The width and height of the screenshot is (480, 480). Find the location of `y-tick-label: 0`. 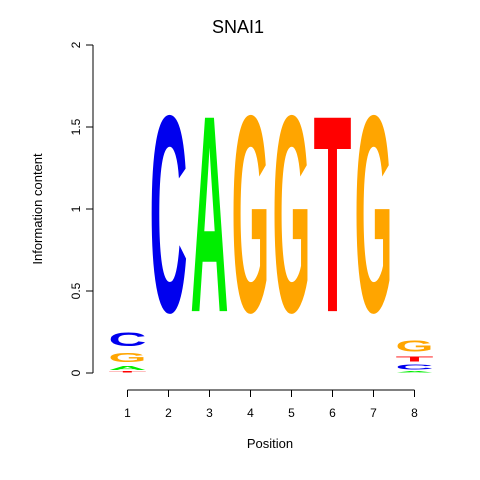

y-tick-label: 0 is located at coordinates (76, 372).